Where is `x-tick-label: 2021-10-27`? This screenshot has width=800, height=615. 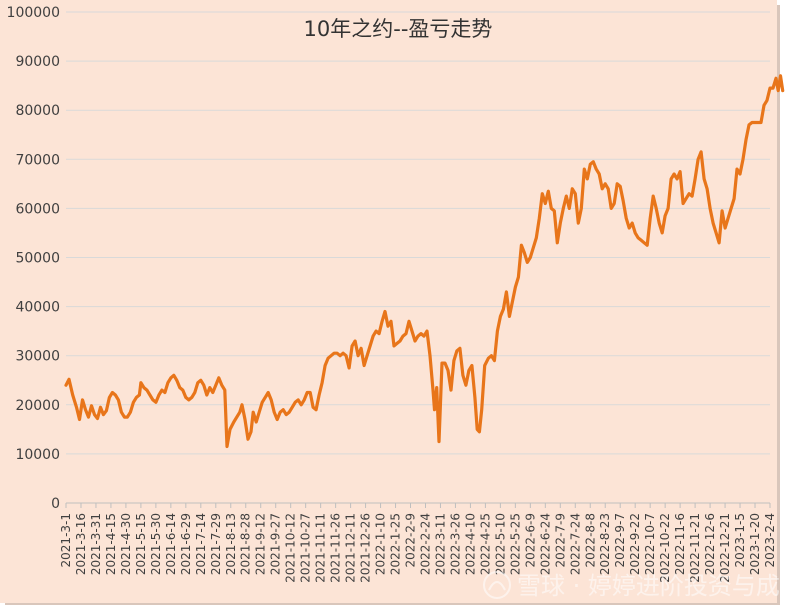
x-tick-label: 2021-10-27 is located at coordinates (306, 548).